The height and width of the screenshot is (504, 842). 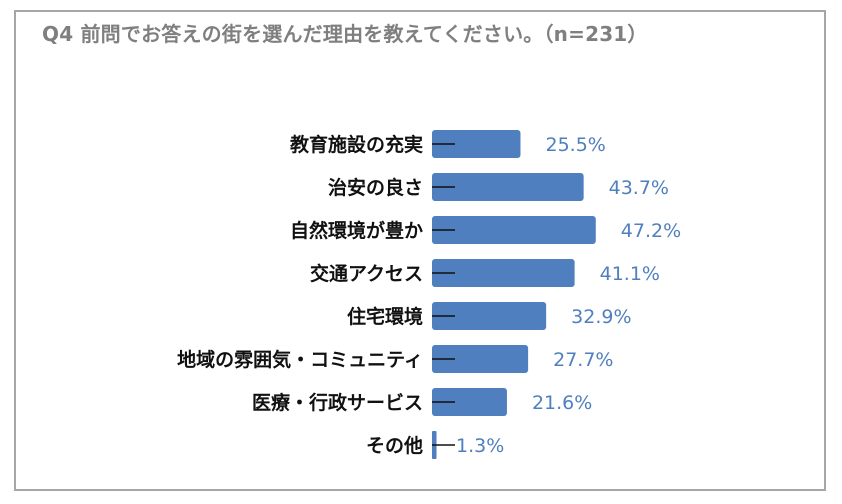 I want to click on chart-title: Q4 前問でお答えの街を選んだ理由を教えてください。（n=231）, so click(x=345, y=34).